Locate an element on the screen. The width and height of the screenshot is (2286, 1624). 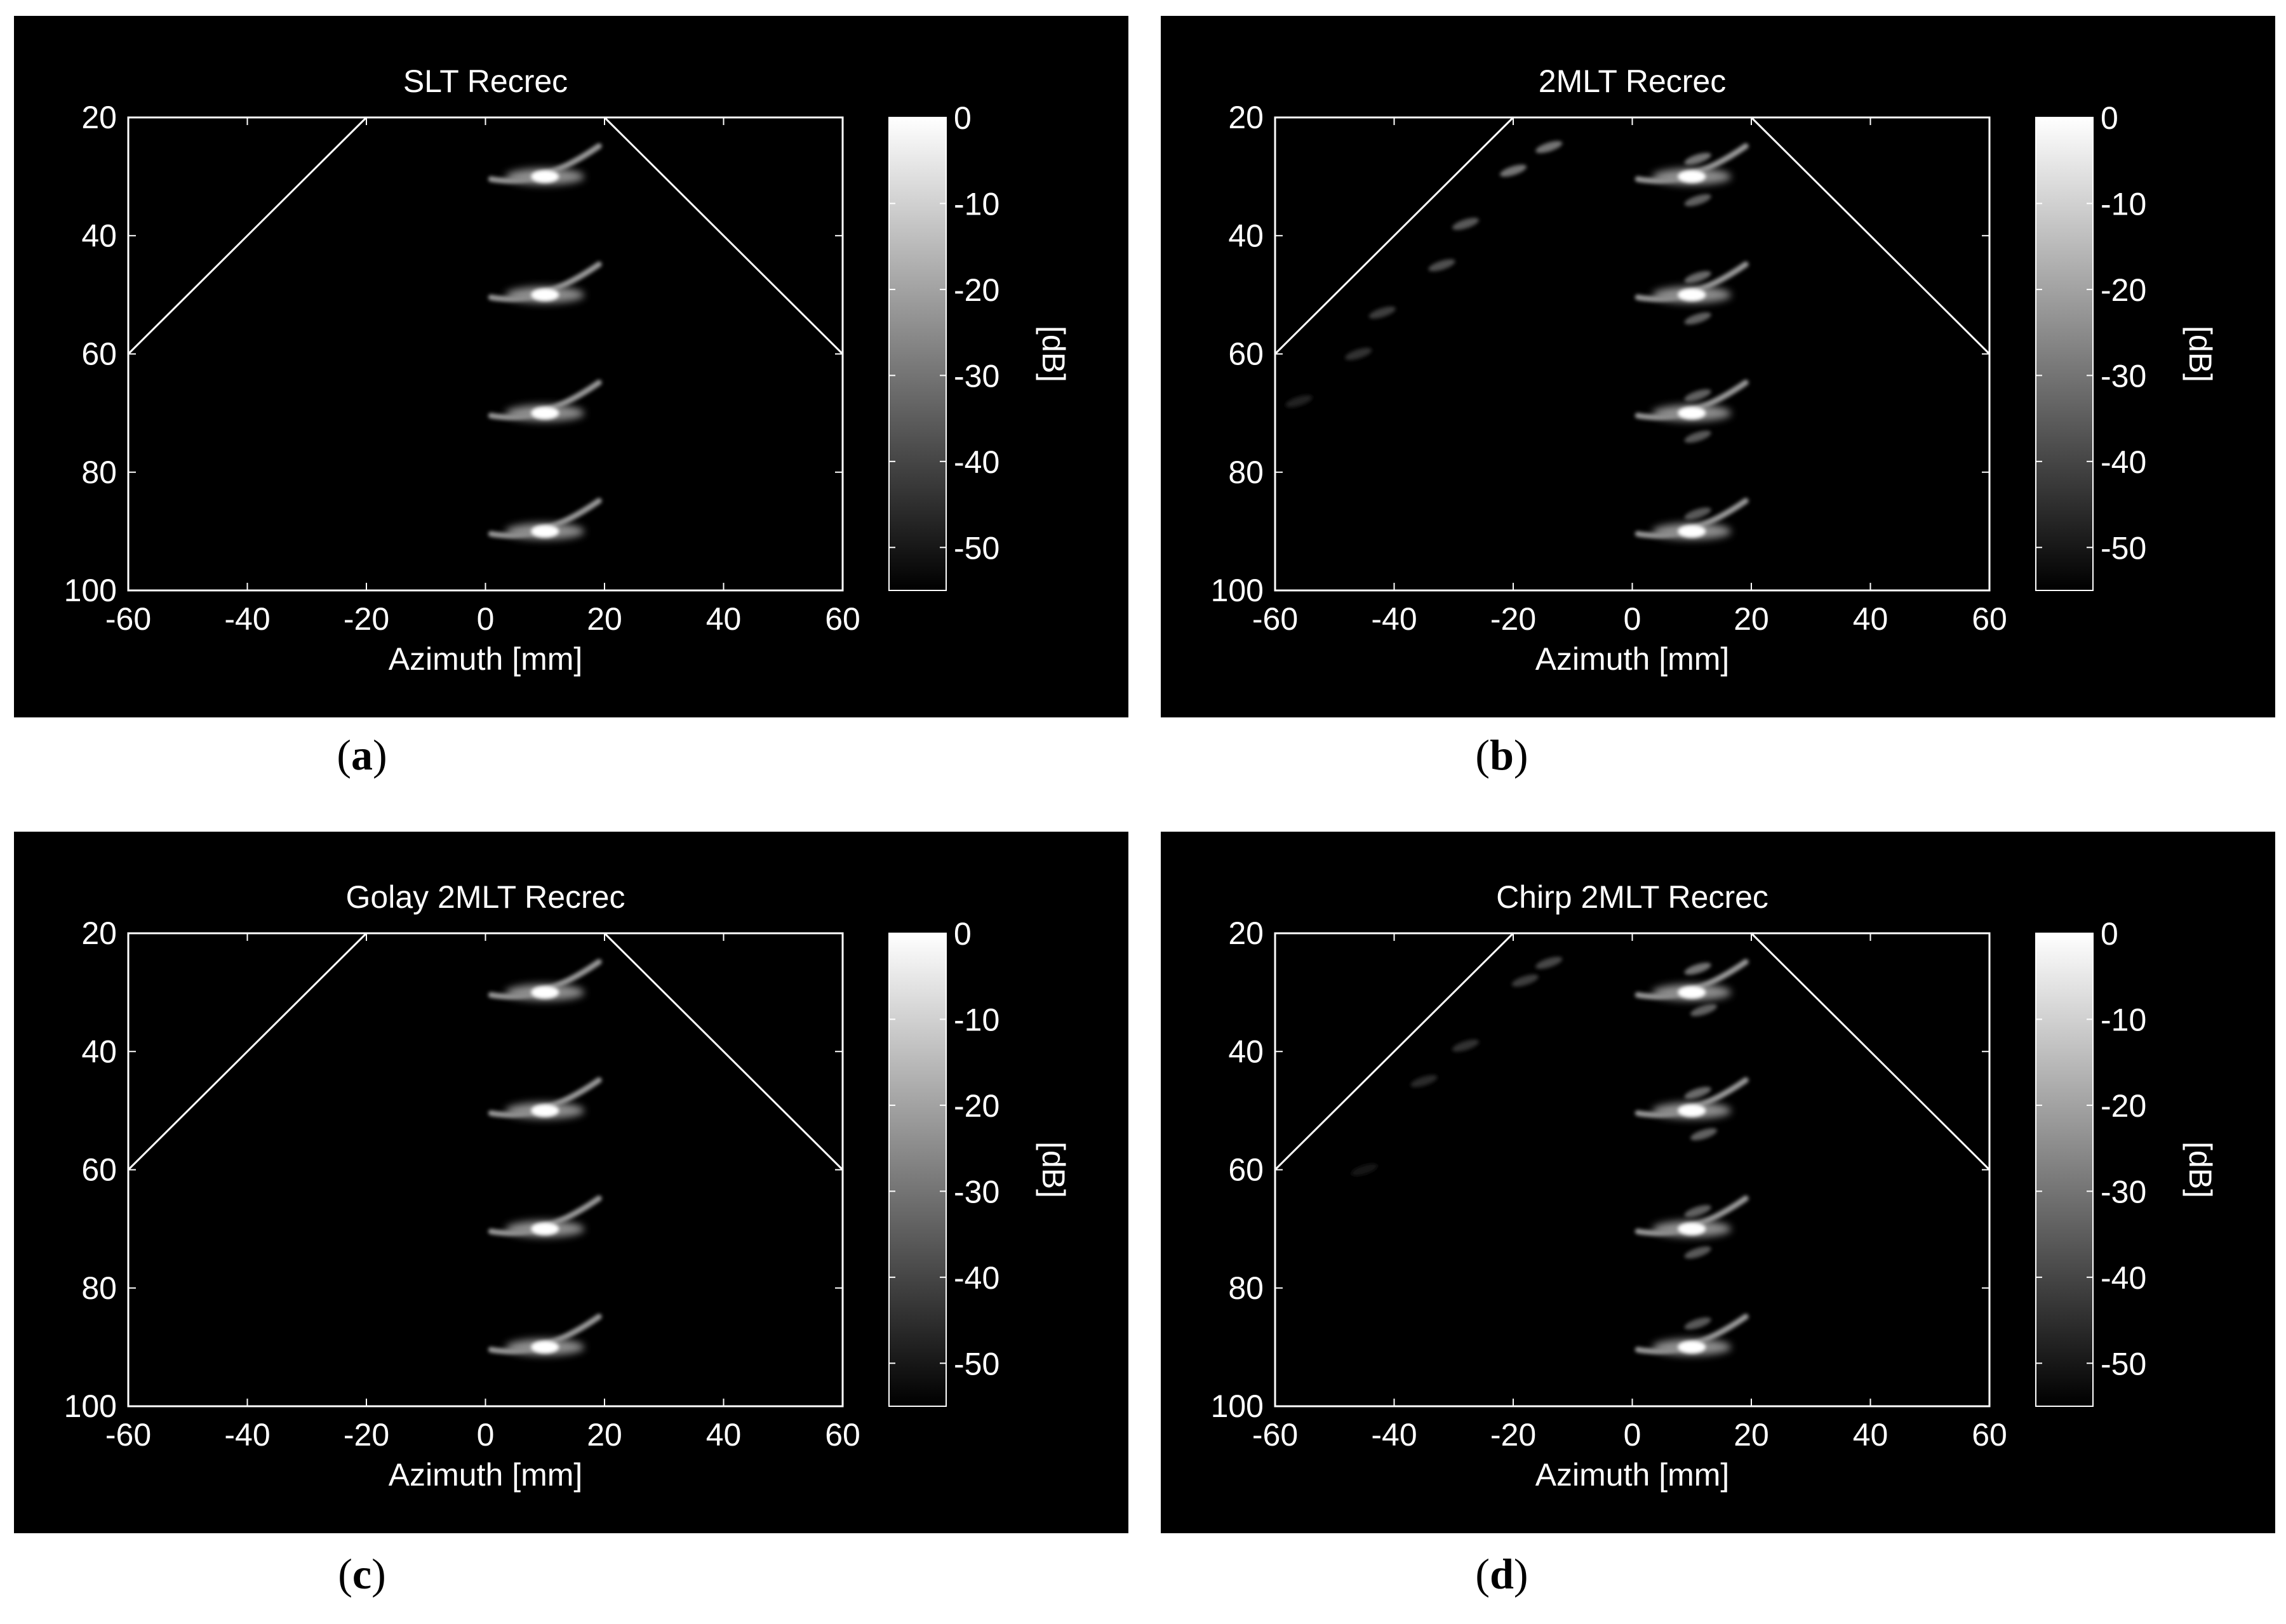
x-tick-label: -20 is located at coordinates (367, 619).